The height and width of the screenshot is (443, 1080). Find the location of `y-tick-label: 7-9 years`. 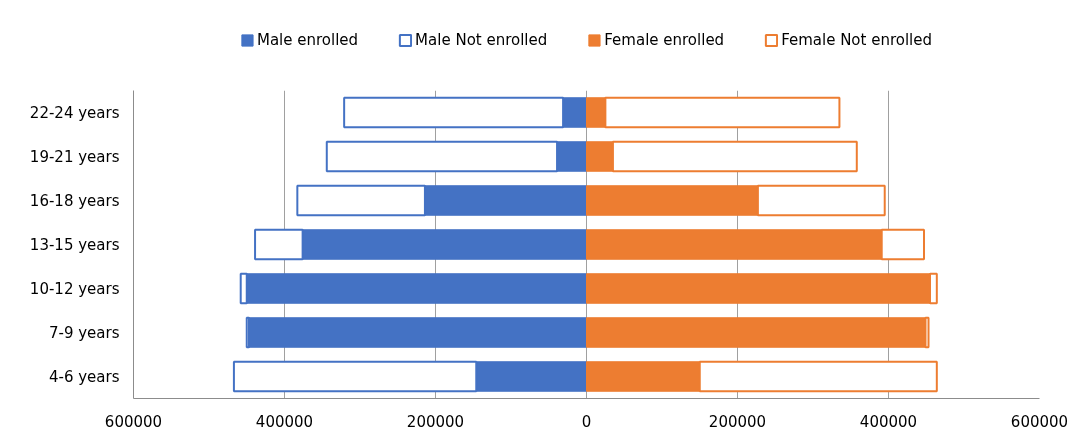

y-tick-label: 7-9 years is located at coordinates (84, 332).